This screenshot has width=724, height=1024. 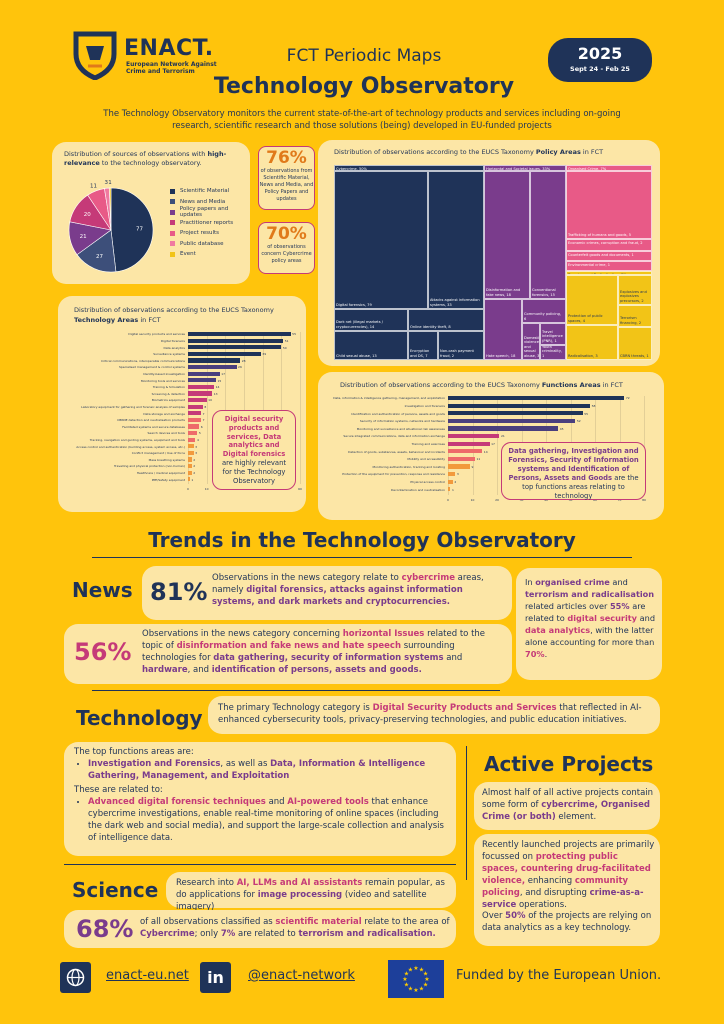 What do you see at coordinates (417, 489) in the screenshot?
I see `bar-category-label: Decontamination and neutralisation` at bounding box center [417, 489].